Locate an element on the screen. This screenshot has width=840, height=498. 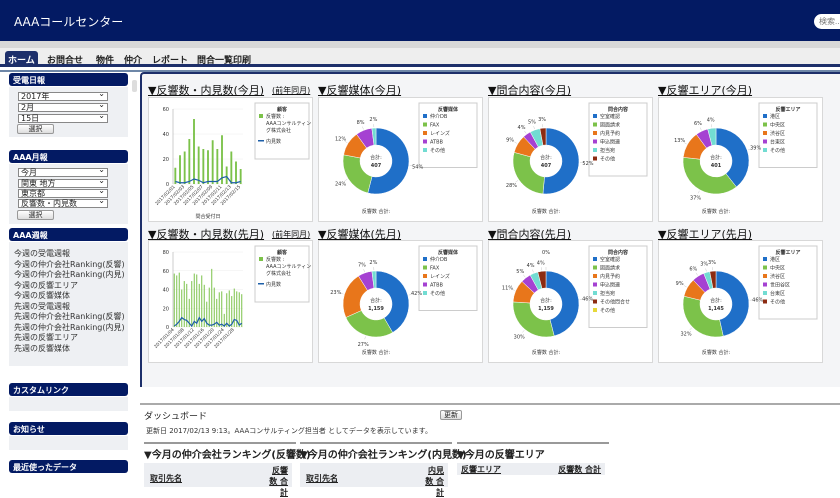
legend-label: 仲介DB is located at coordinates (439, 259).